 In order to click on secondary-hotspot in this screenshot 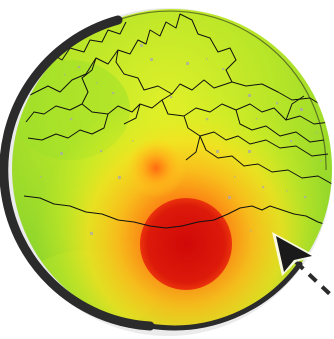, I will do `click(156, 168)`.